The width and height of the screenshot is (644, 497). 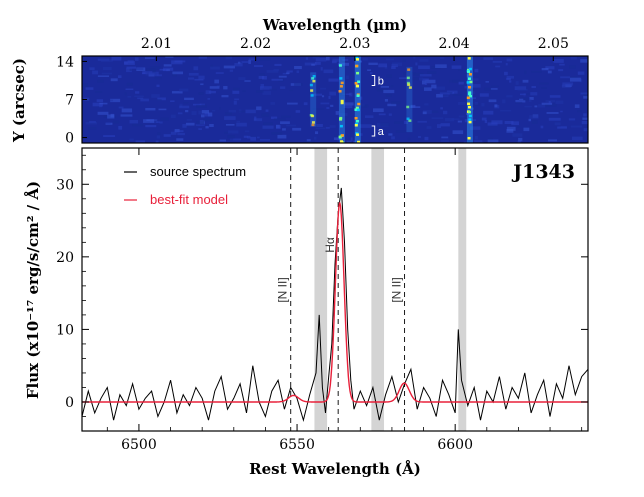 I want to click on x-tick-label: 6550, so click(x=297, y=445).